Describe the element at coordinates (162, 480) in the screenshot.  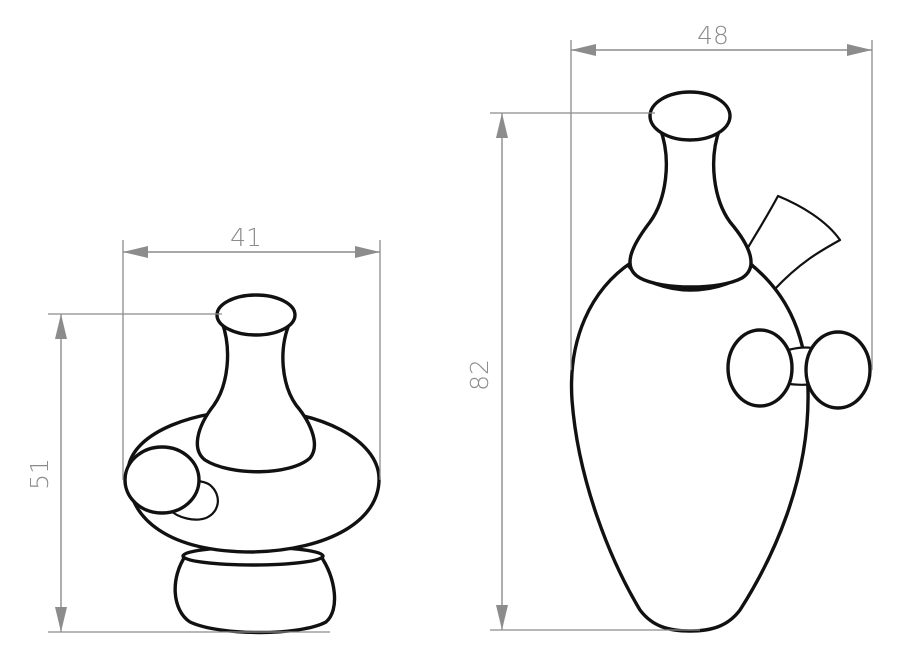
I see `left-vase-knob` at that location.